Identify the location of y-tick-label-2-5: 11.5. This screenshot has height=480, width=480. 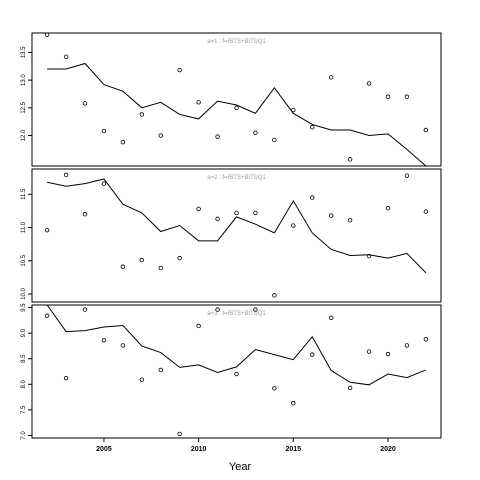
(24, 194).